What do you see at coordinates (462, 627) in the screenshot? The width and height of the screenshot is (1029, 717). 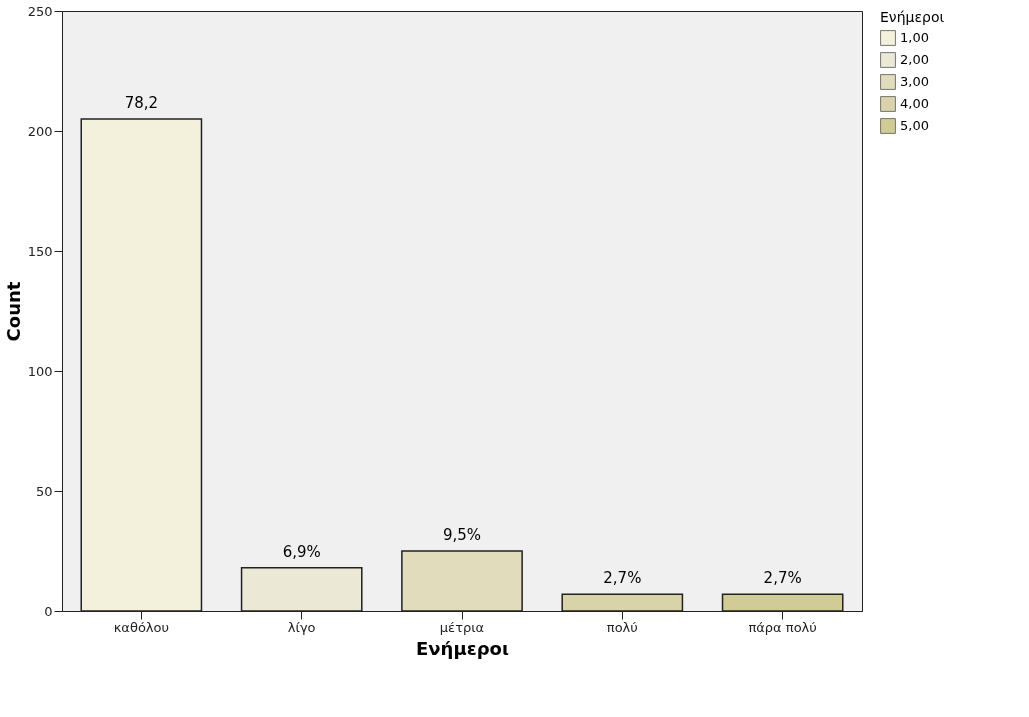 I see `x-tick-label: μέτρια` at bounding box center [462, 627].